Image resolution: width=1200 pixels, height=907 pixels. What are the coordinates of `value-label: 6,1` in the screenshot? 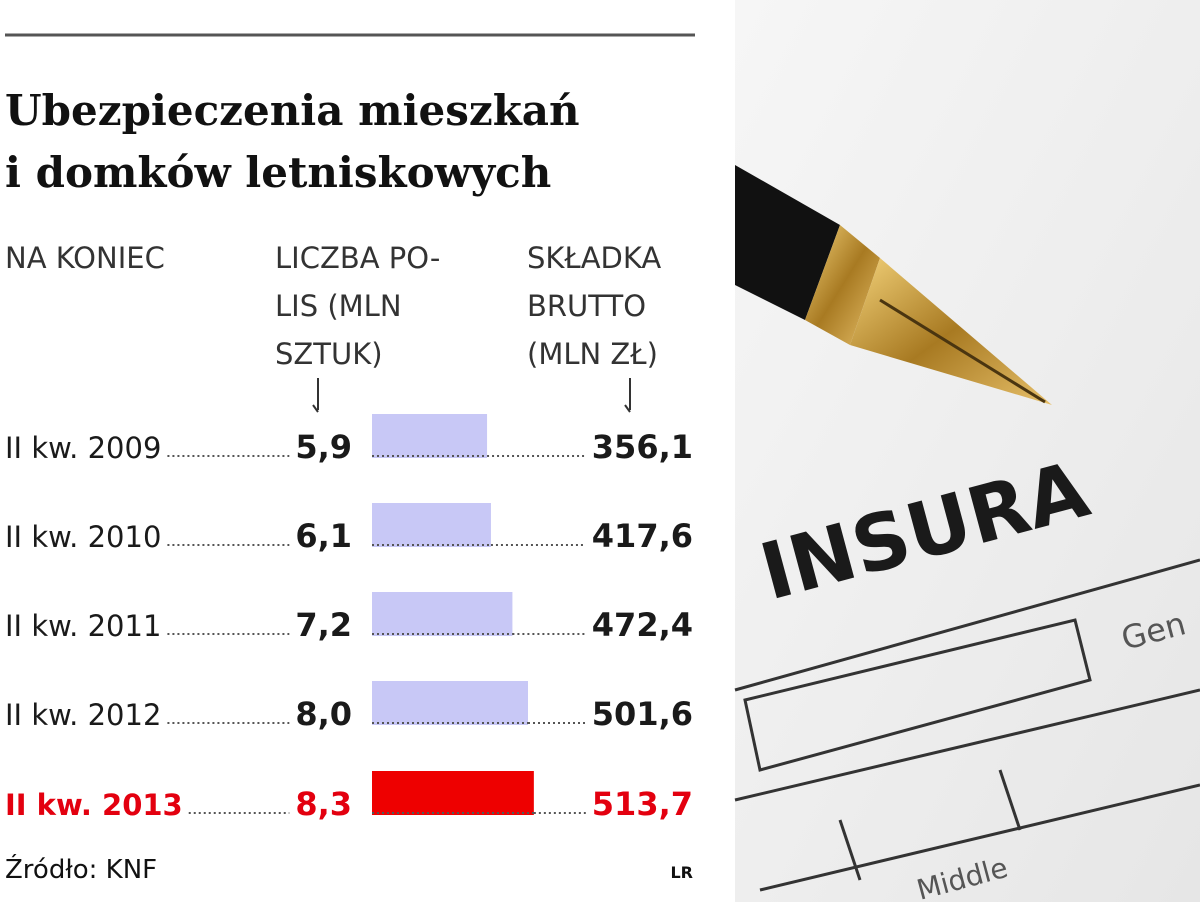 It's located at (323, 536).